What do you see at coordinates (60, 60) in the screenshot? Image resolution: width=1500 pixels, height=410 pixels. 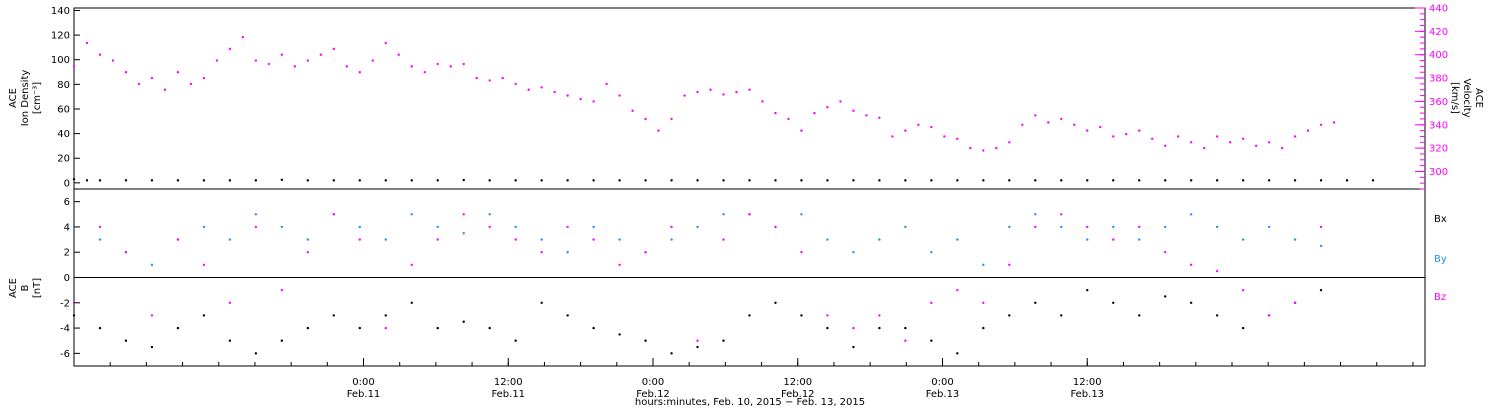 I see `top-ytick-label-left: 100` at bounding box center [60, 60].